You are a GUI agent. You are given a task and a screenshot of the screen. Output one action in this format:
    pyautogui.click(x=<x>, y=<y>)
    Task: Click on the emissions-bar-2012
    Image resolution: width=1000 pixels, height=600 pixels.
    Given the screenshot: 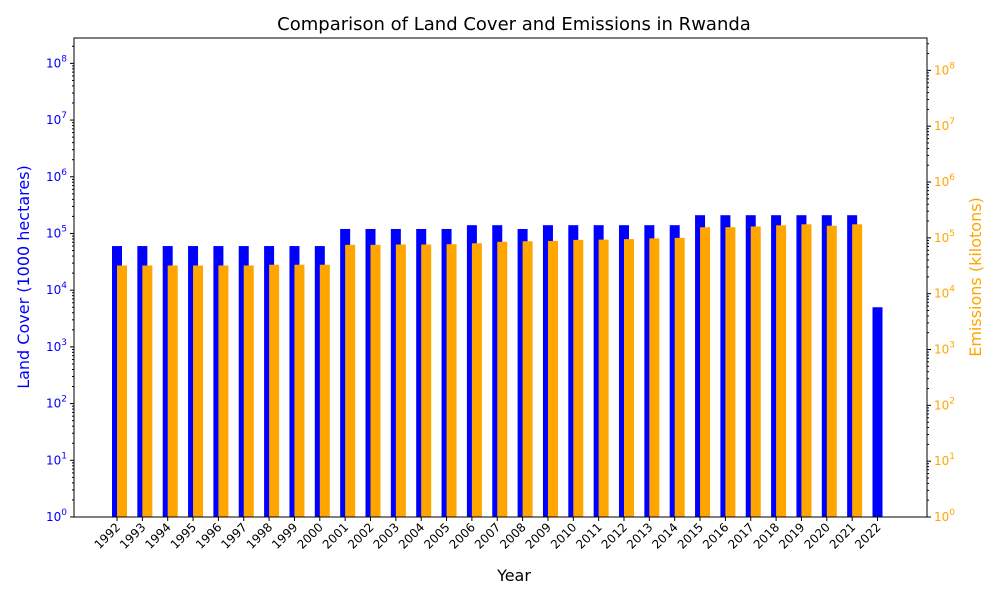 What is the action you would take?
    pyautogui.click(x=629, y=378)
    